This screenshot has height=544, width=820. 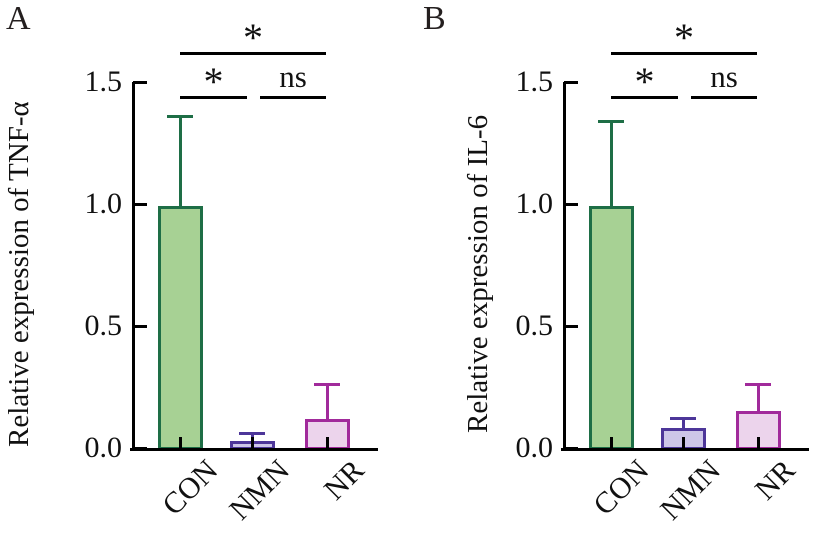 What do you see at coordinates (18, 18) in the screenshot?
I see `panel-label: A` at bounding box center [18, 18].